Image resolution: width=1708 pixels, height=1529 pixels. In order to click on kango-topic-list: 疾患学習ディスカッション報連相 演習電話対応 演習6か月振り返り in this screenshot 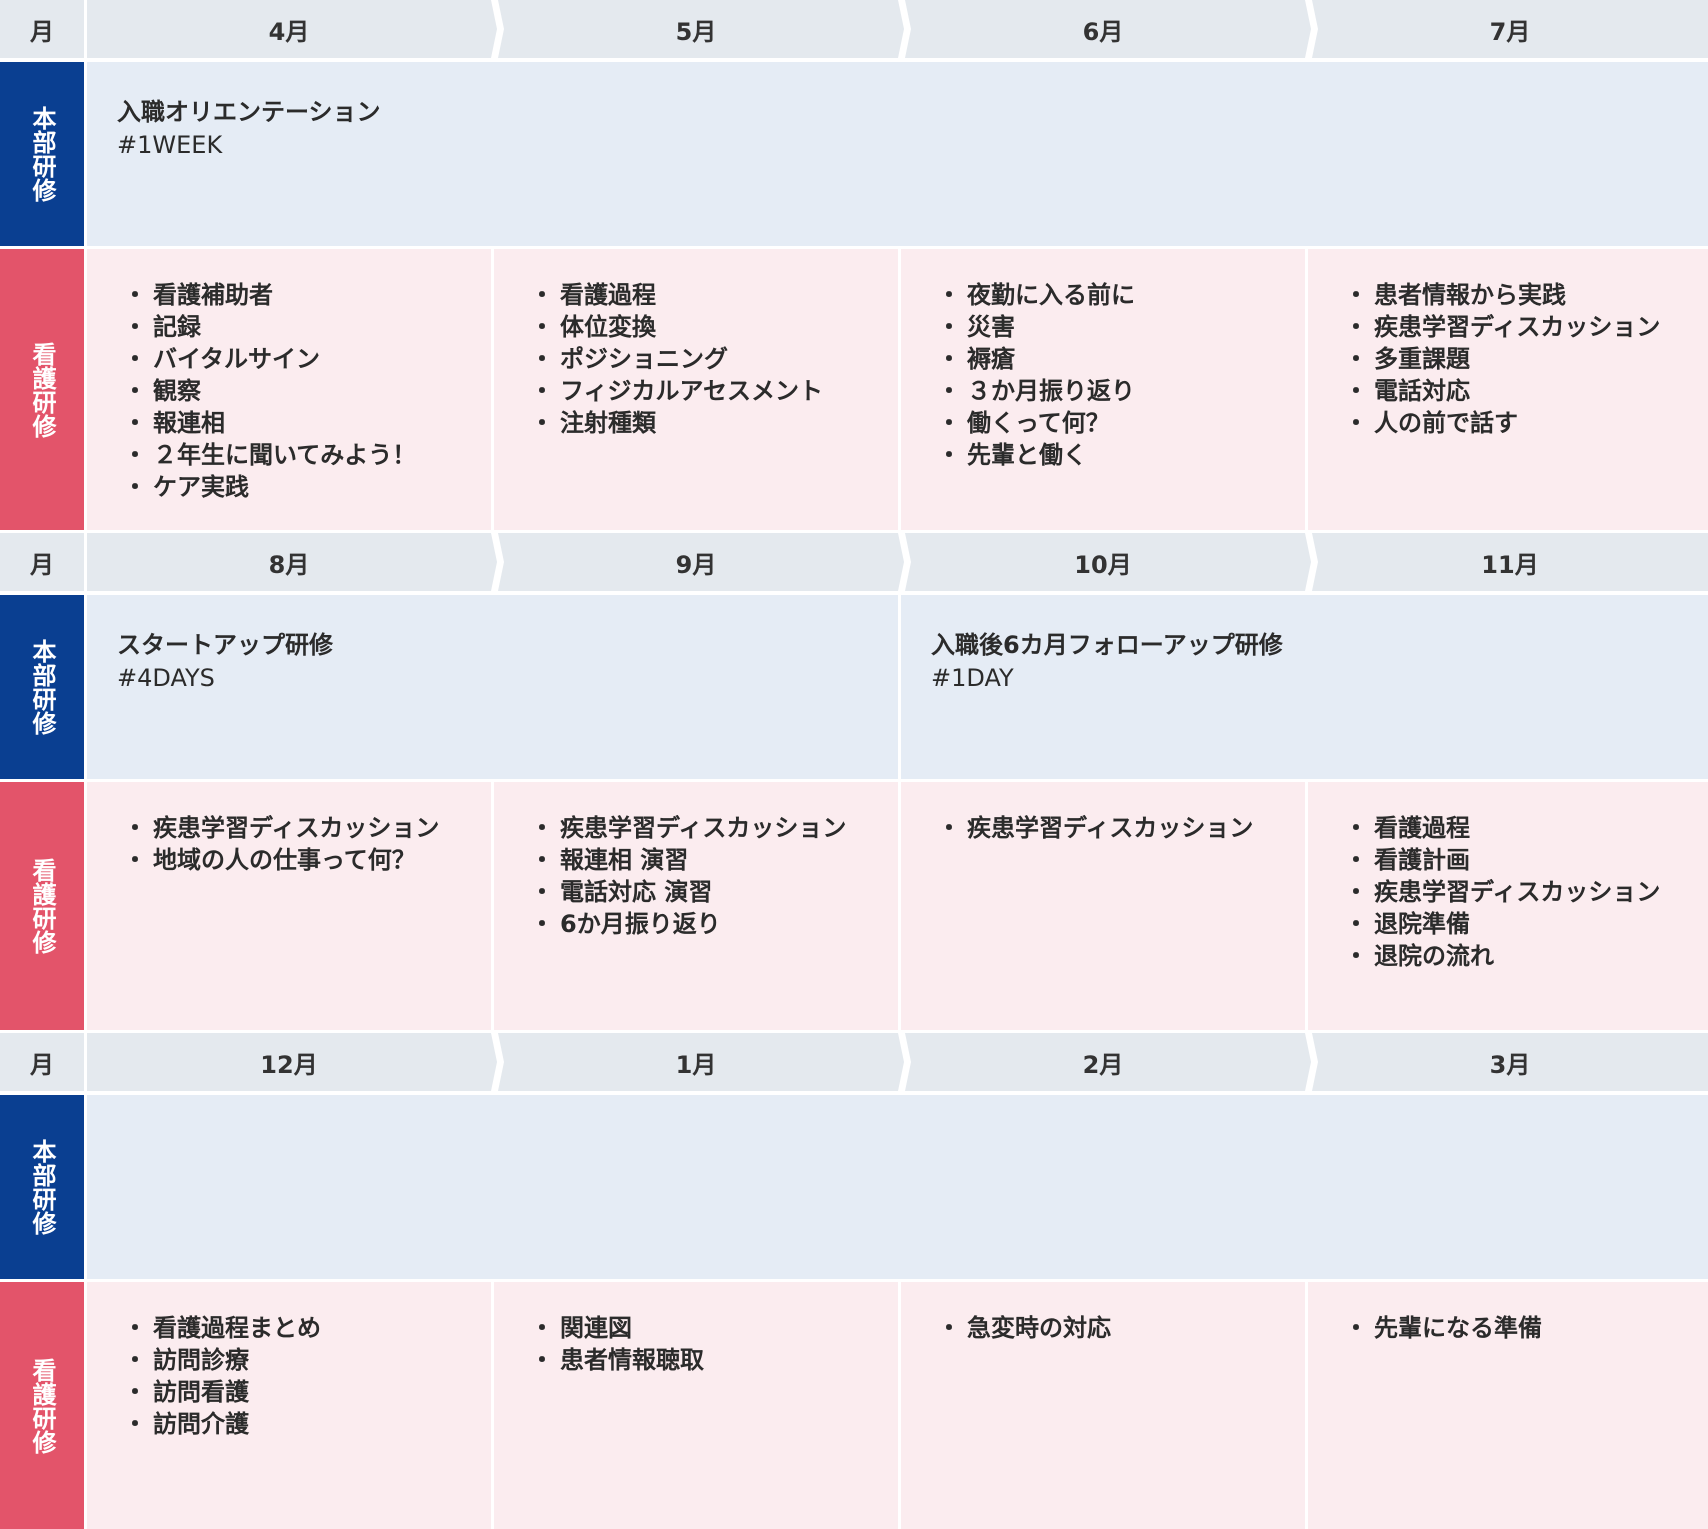, I will do `click(704, 876)`.